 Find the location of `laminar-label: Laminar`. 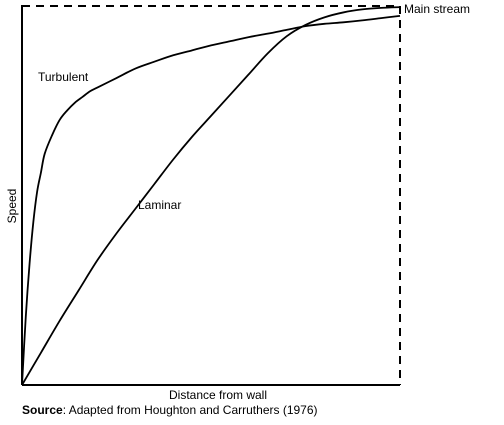

laminar-label: Laminar is located at coordinates (159, 205).